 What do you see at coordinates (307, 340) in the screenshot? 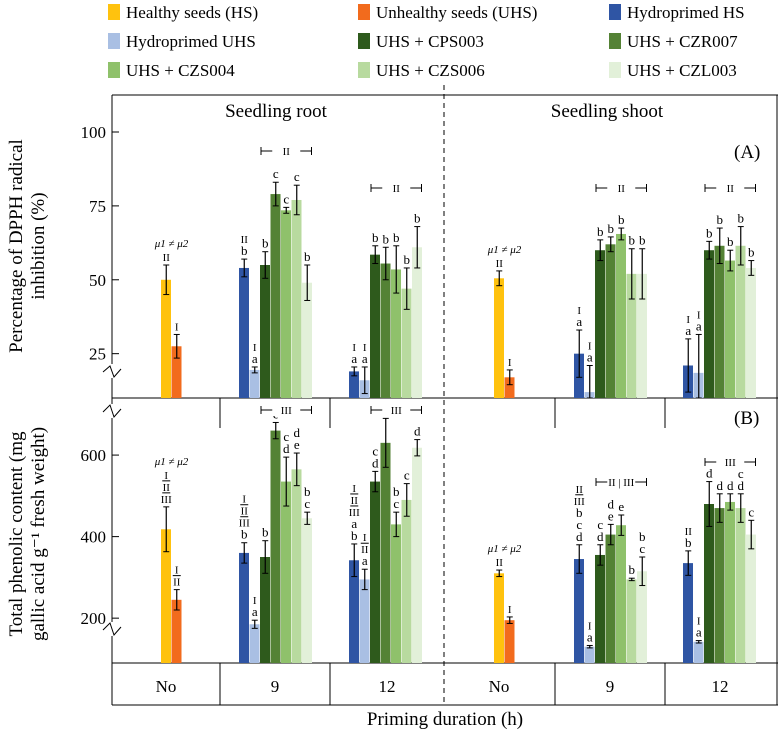
I see `bar-root-9-czl003` at bounding box center [307, 340].